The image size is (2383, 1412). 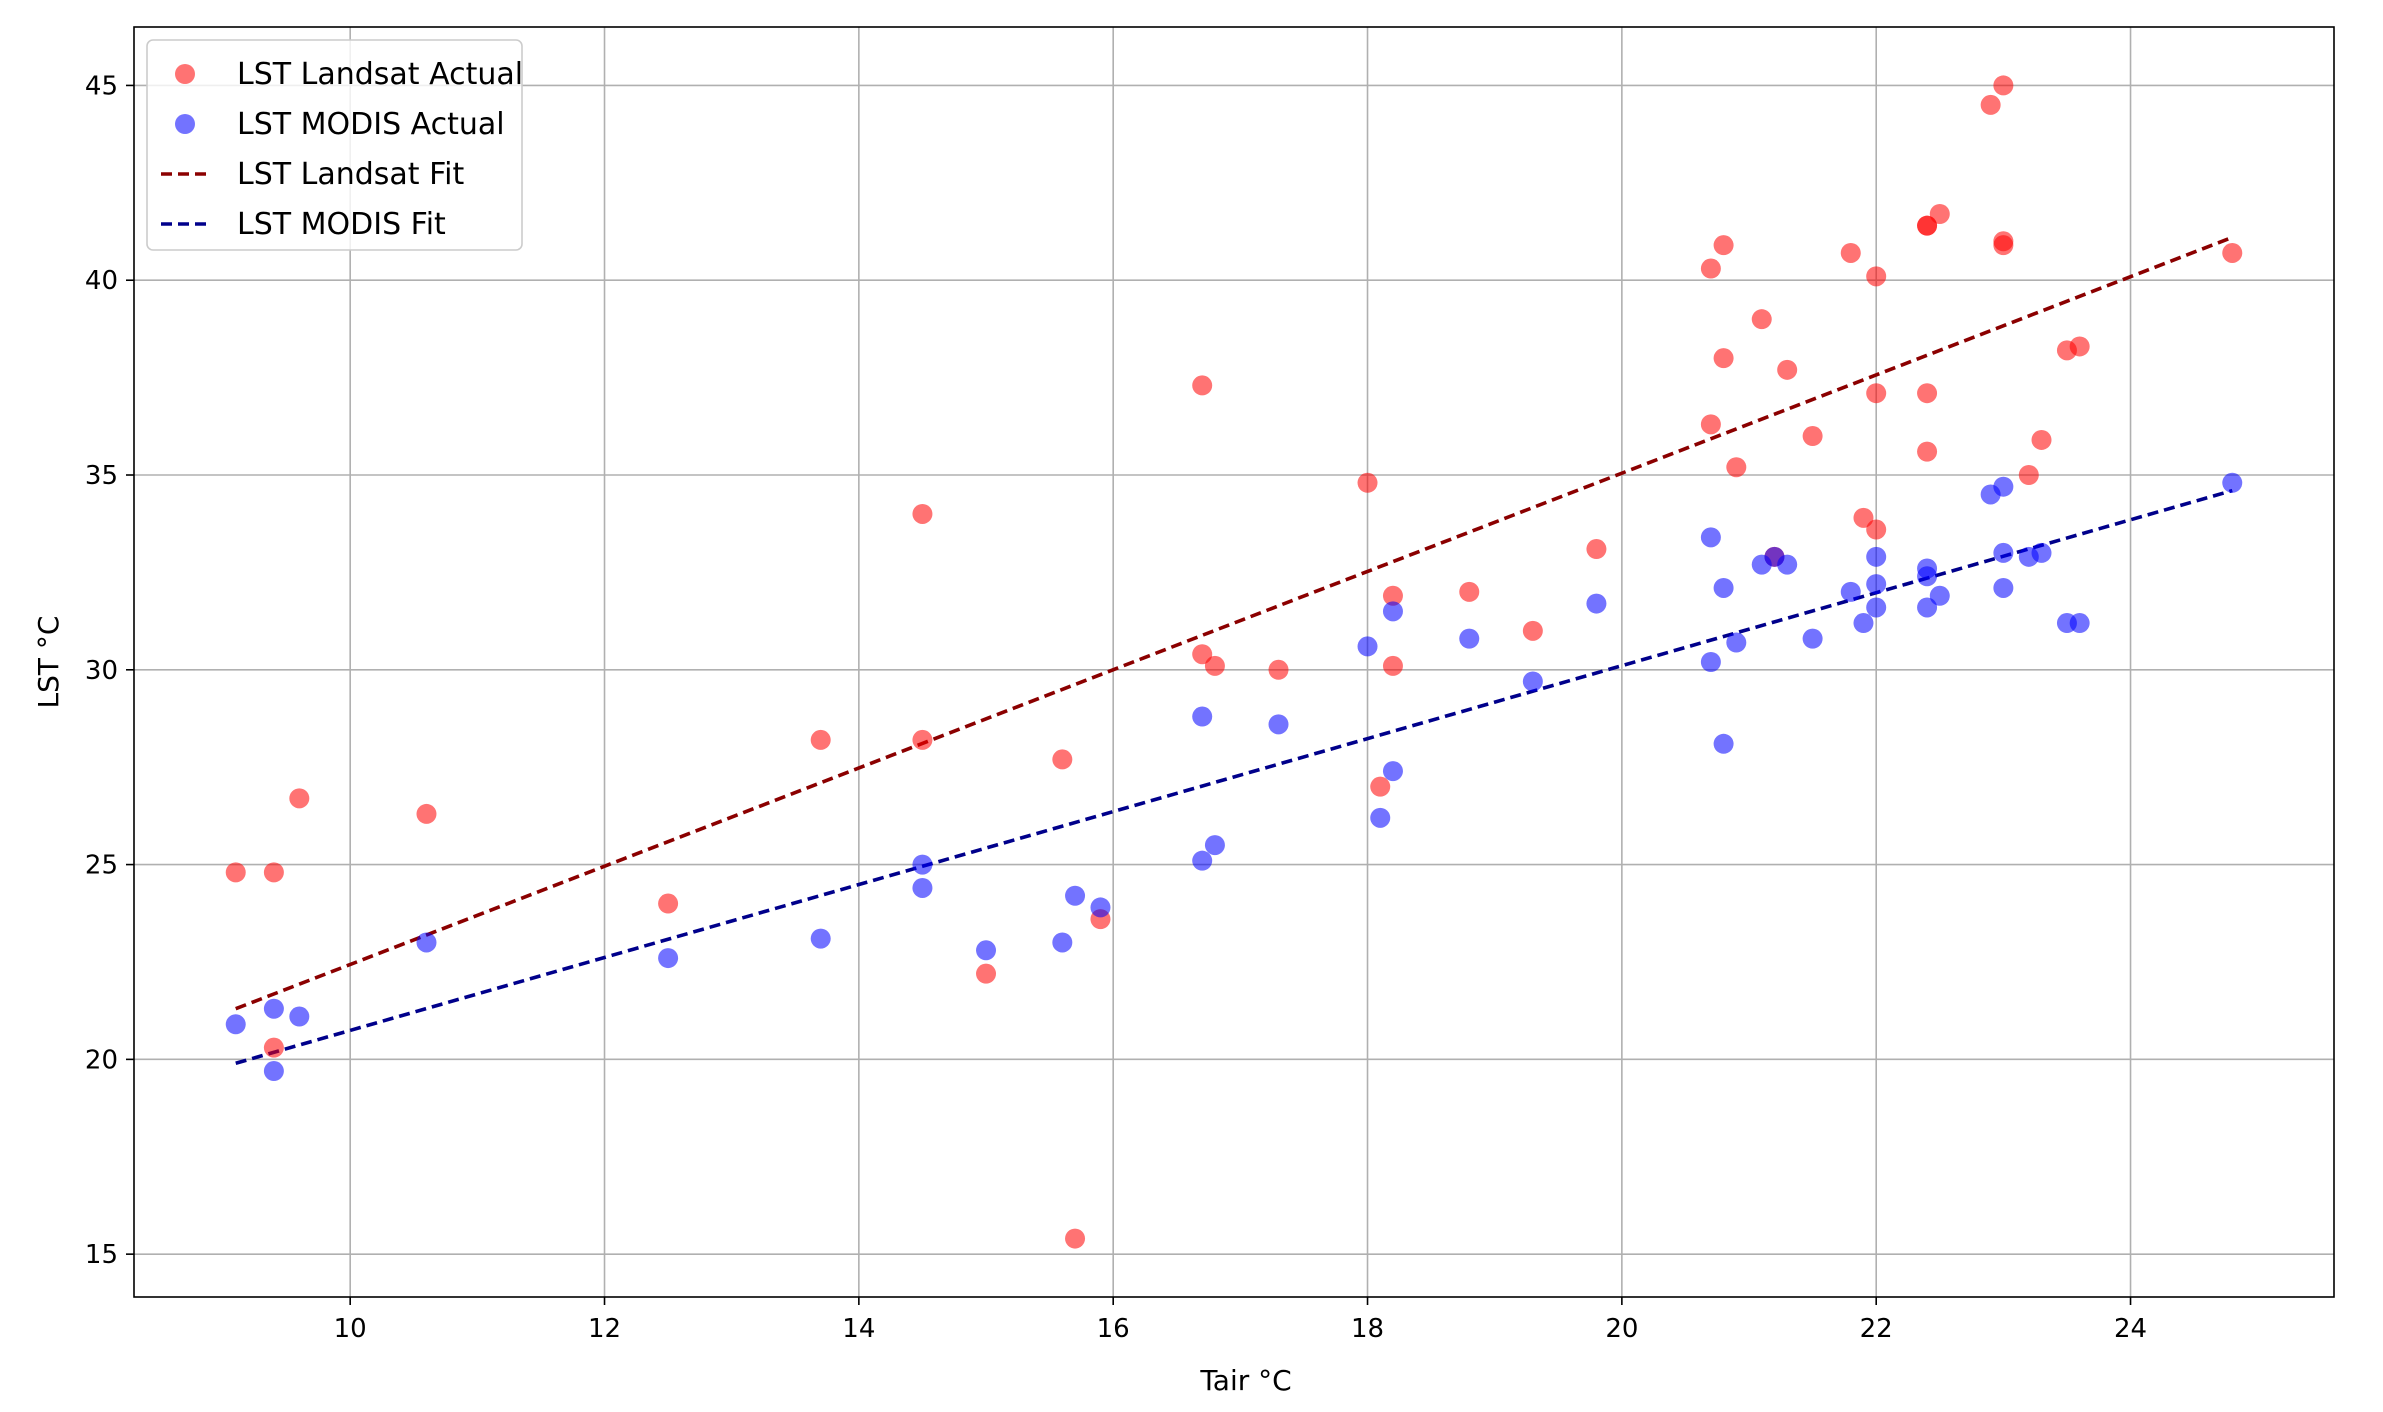 I want to click on y-tick-label: 30, so click(x=101, y=671).